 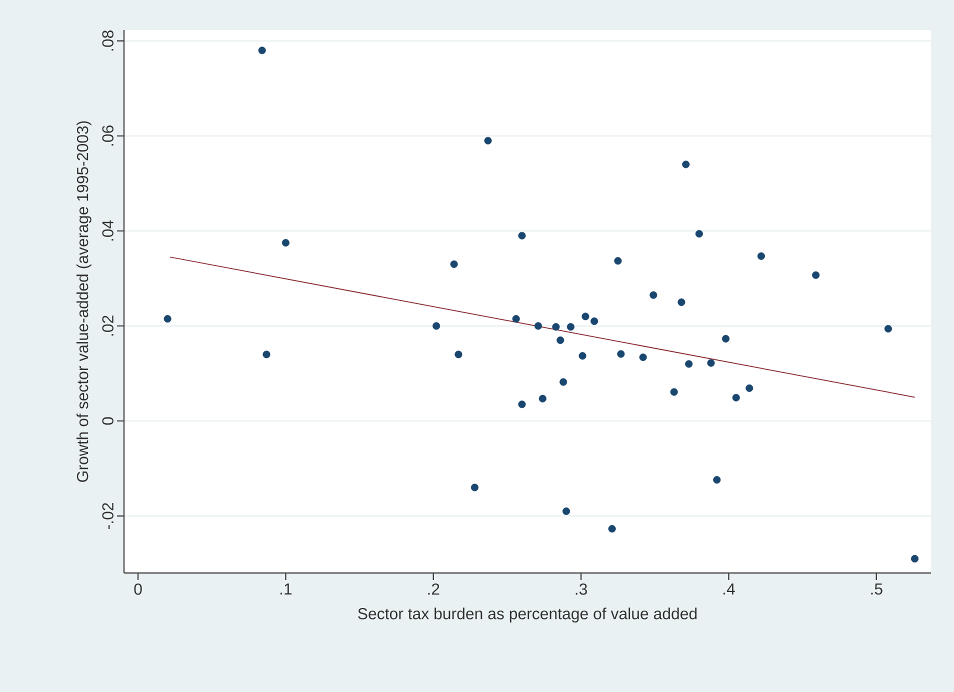 I want to click on y-tick-label: .08, so click(x=108, y=40).